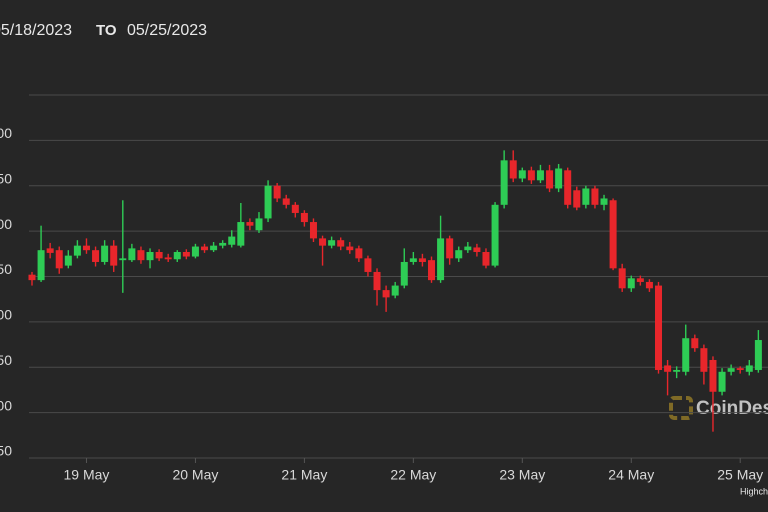  Describe the element at coordinates (6, 224) in the screenshot. I see `y-tick-label: 27,000` at that location.